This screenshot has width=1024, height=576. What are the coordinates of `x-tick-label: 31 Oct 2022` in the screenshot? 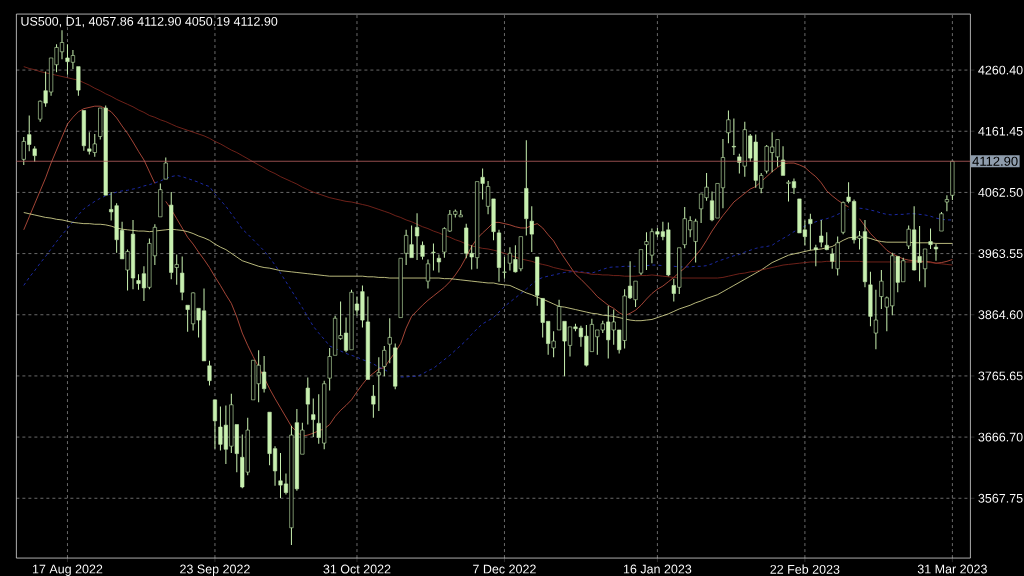 It's located at (357, 569).